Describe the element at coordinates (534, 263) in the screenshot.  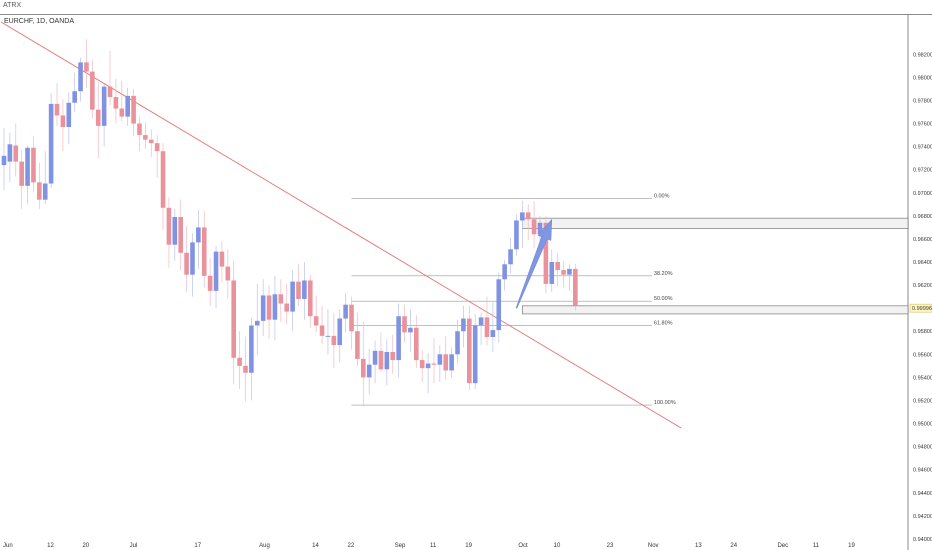
I see `projection-arrow` at that location.